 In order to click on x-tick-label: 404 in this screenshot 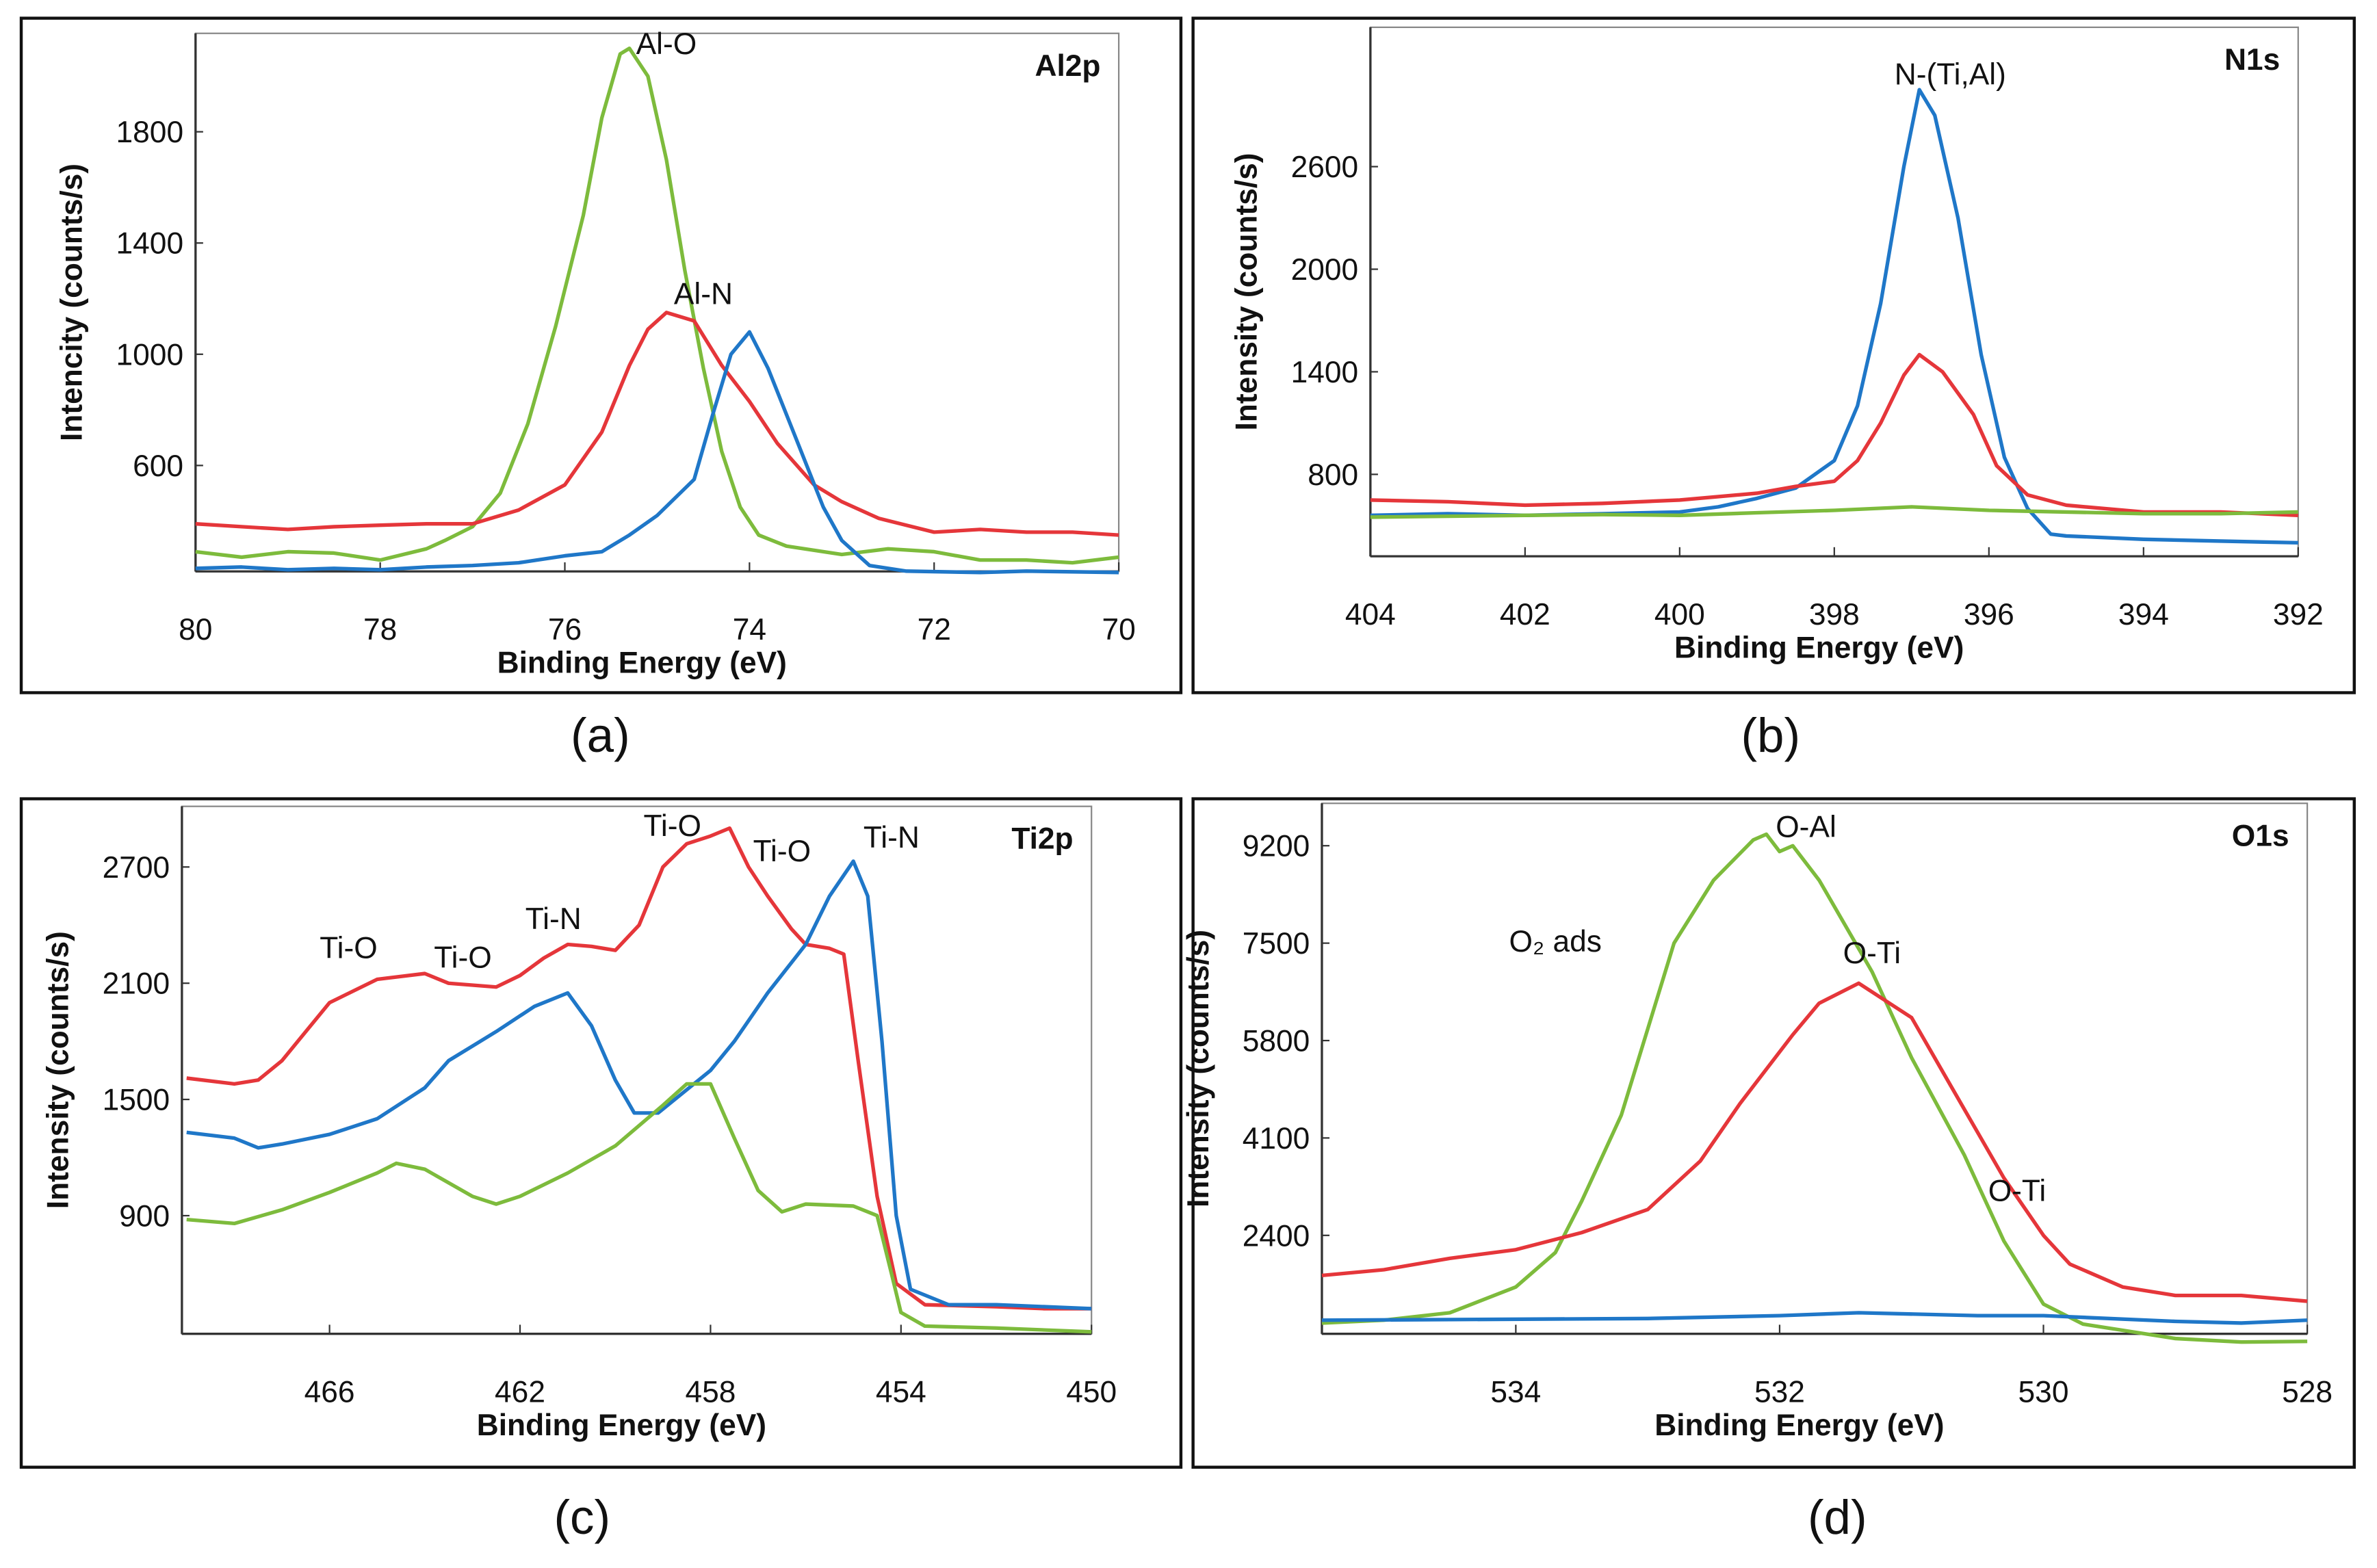, I will do `click(1370, 615)`.